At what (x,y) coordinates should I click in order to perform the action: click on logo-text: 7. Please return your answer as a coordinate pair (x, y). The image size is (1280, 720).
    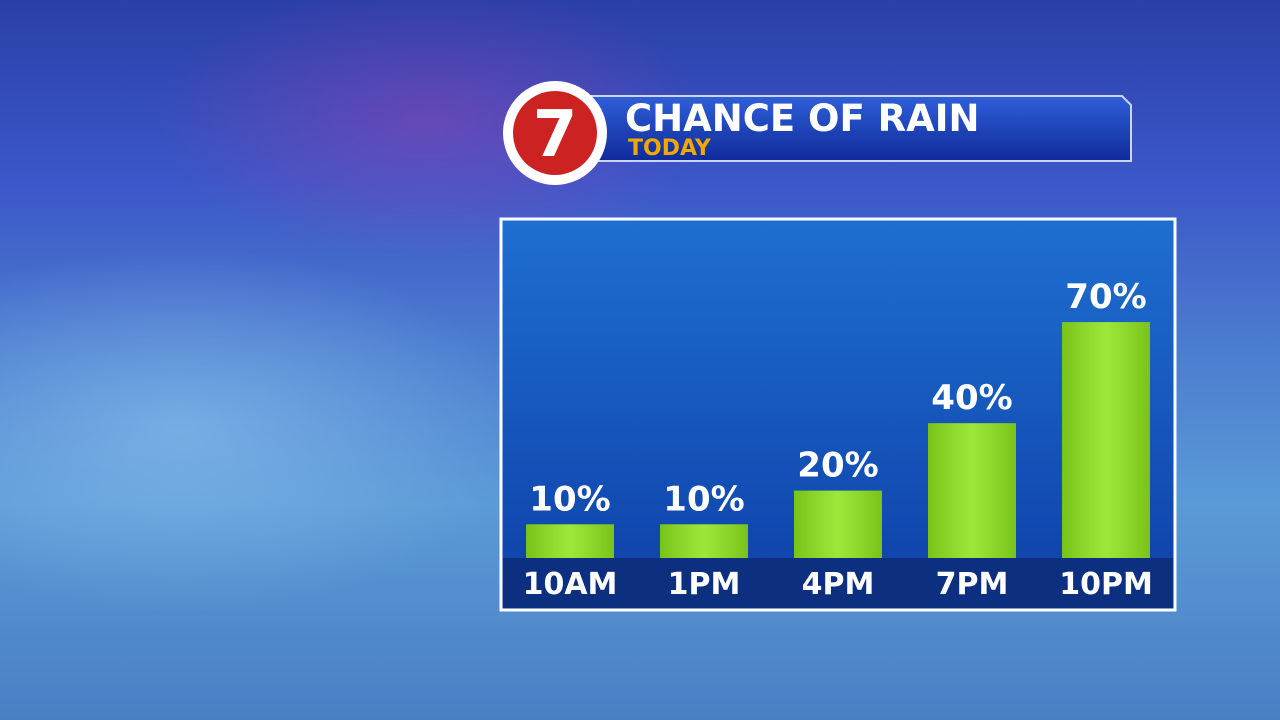
    Looking at the image, I should click on (555, 135).